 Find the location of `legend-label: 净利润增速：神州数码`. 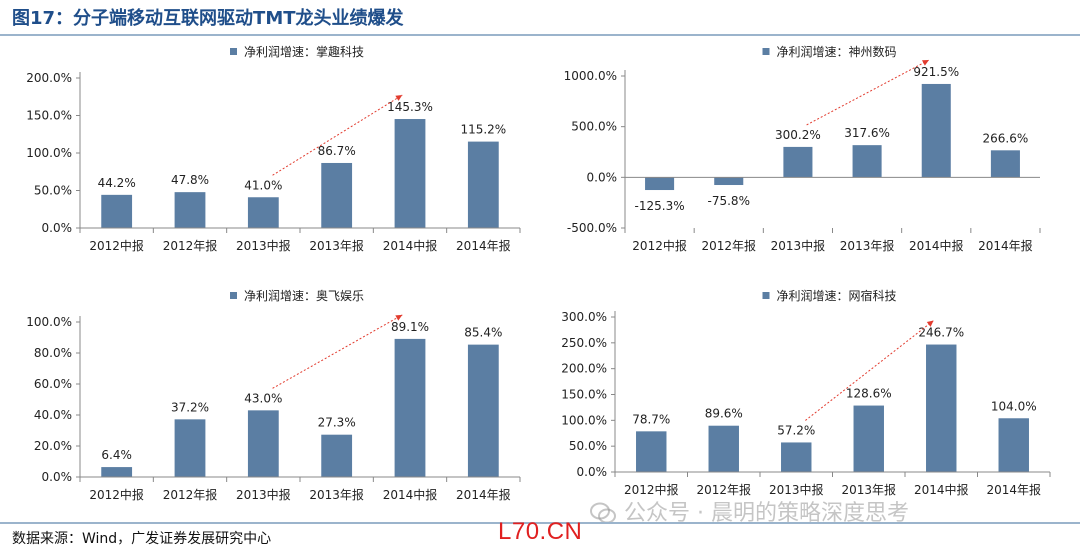

legend-label: 净利润增速：神州数码 is located at coordinates (837, 51).